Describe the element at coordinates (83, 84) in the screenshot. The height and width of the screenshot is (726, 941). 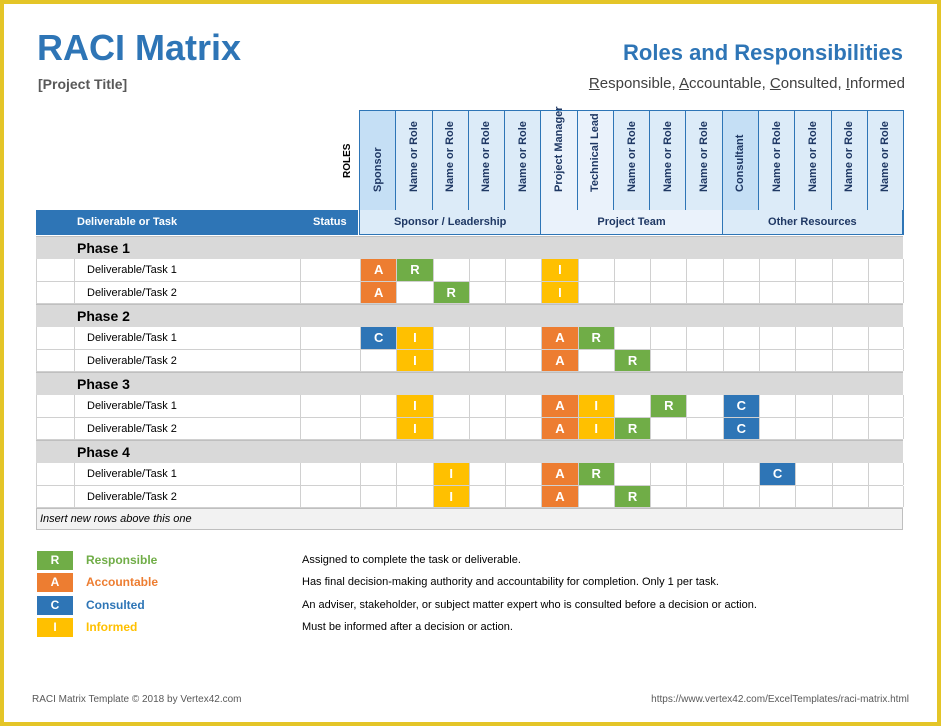
I see `project-title: [Project Title]` at that location.